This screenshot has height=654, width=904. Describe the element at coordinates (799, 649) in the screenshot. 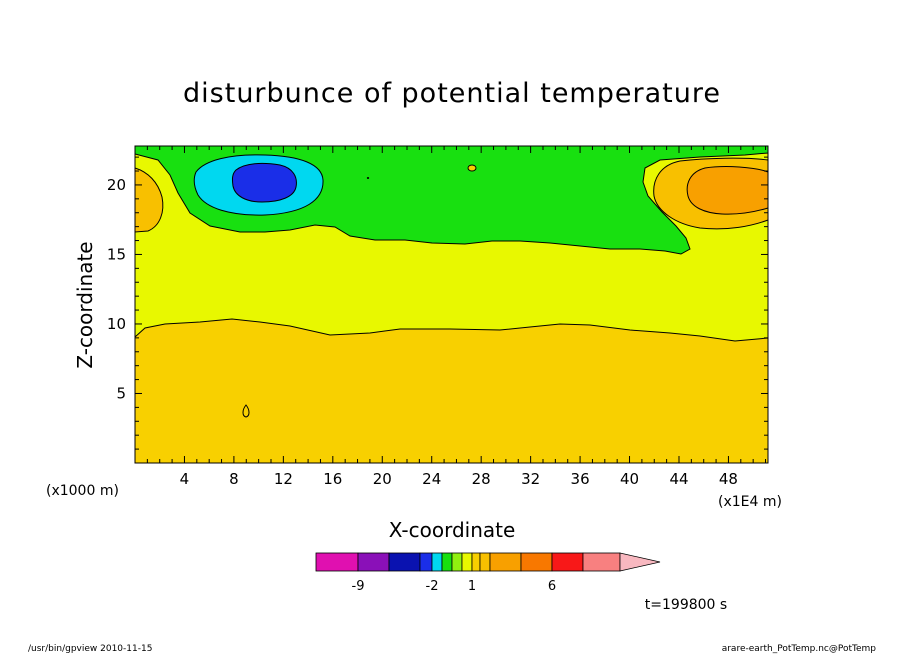

I see `footer-right-label: arare-earth_PotTemp.nc@PotTemp` at that location.